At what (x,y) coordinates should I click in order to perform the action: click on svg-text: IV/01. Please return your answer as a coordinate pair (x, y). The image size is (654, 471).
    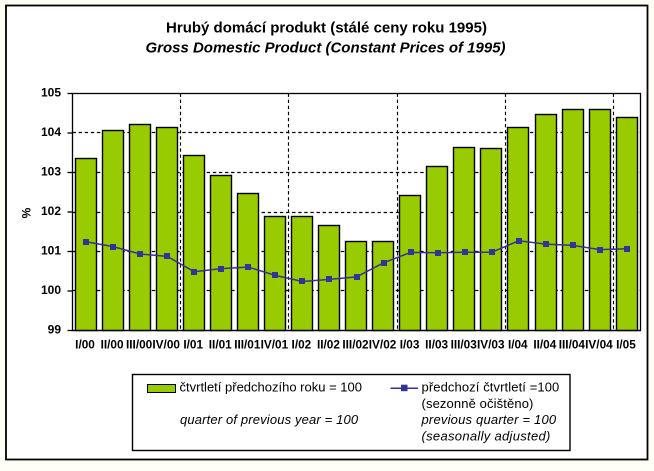
    Looking at the image, I should click on (275, 345).